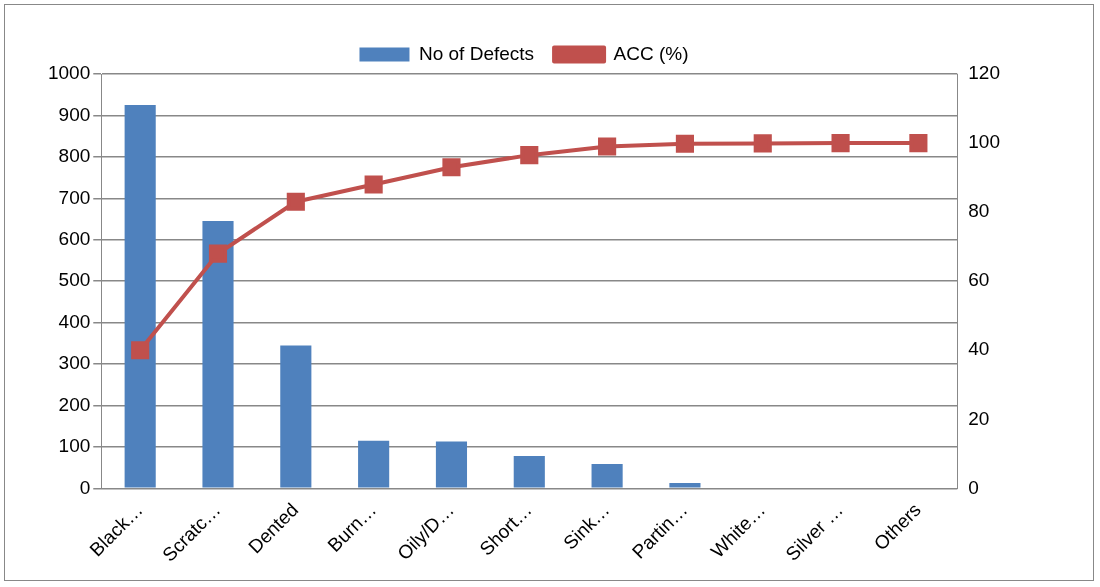  Describe the element at coordinates (85, 487) in the screenshot. I see `y-tick-label: 0` at that location.